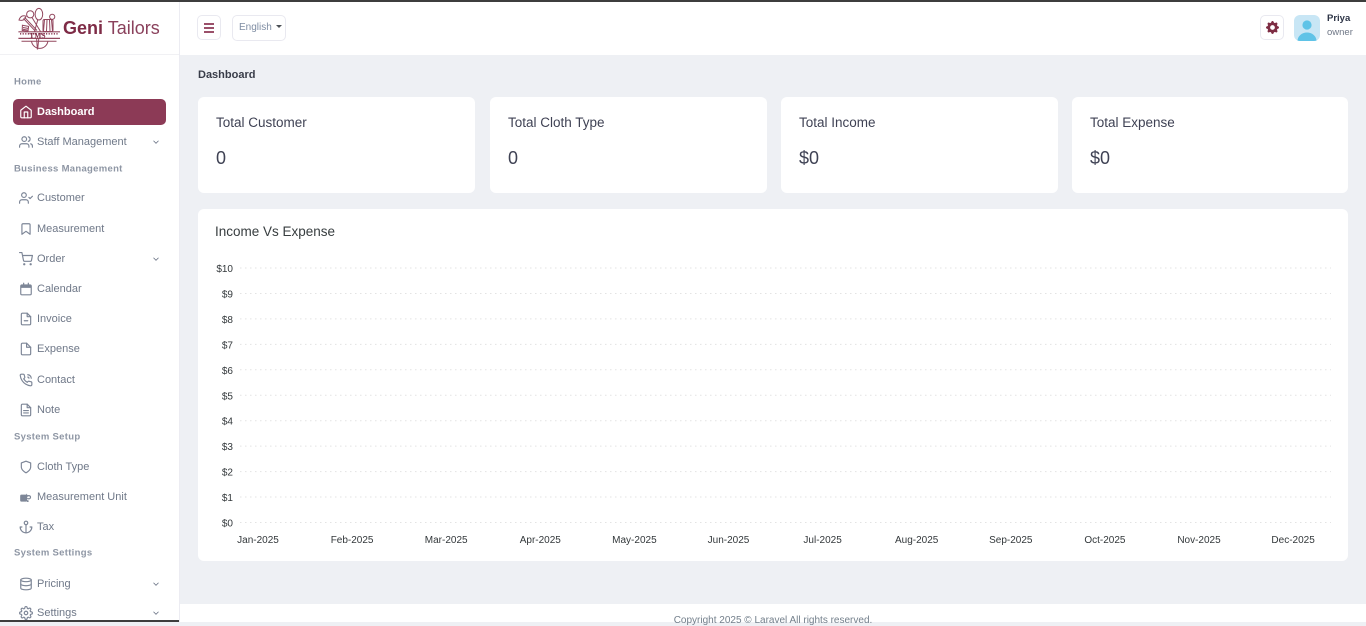  Describe the element at coordinates (228, 498) in the screenshot. I see `svg-text: $1` at that location.